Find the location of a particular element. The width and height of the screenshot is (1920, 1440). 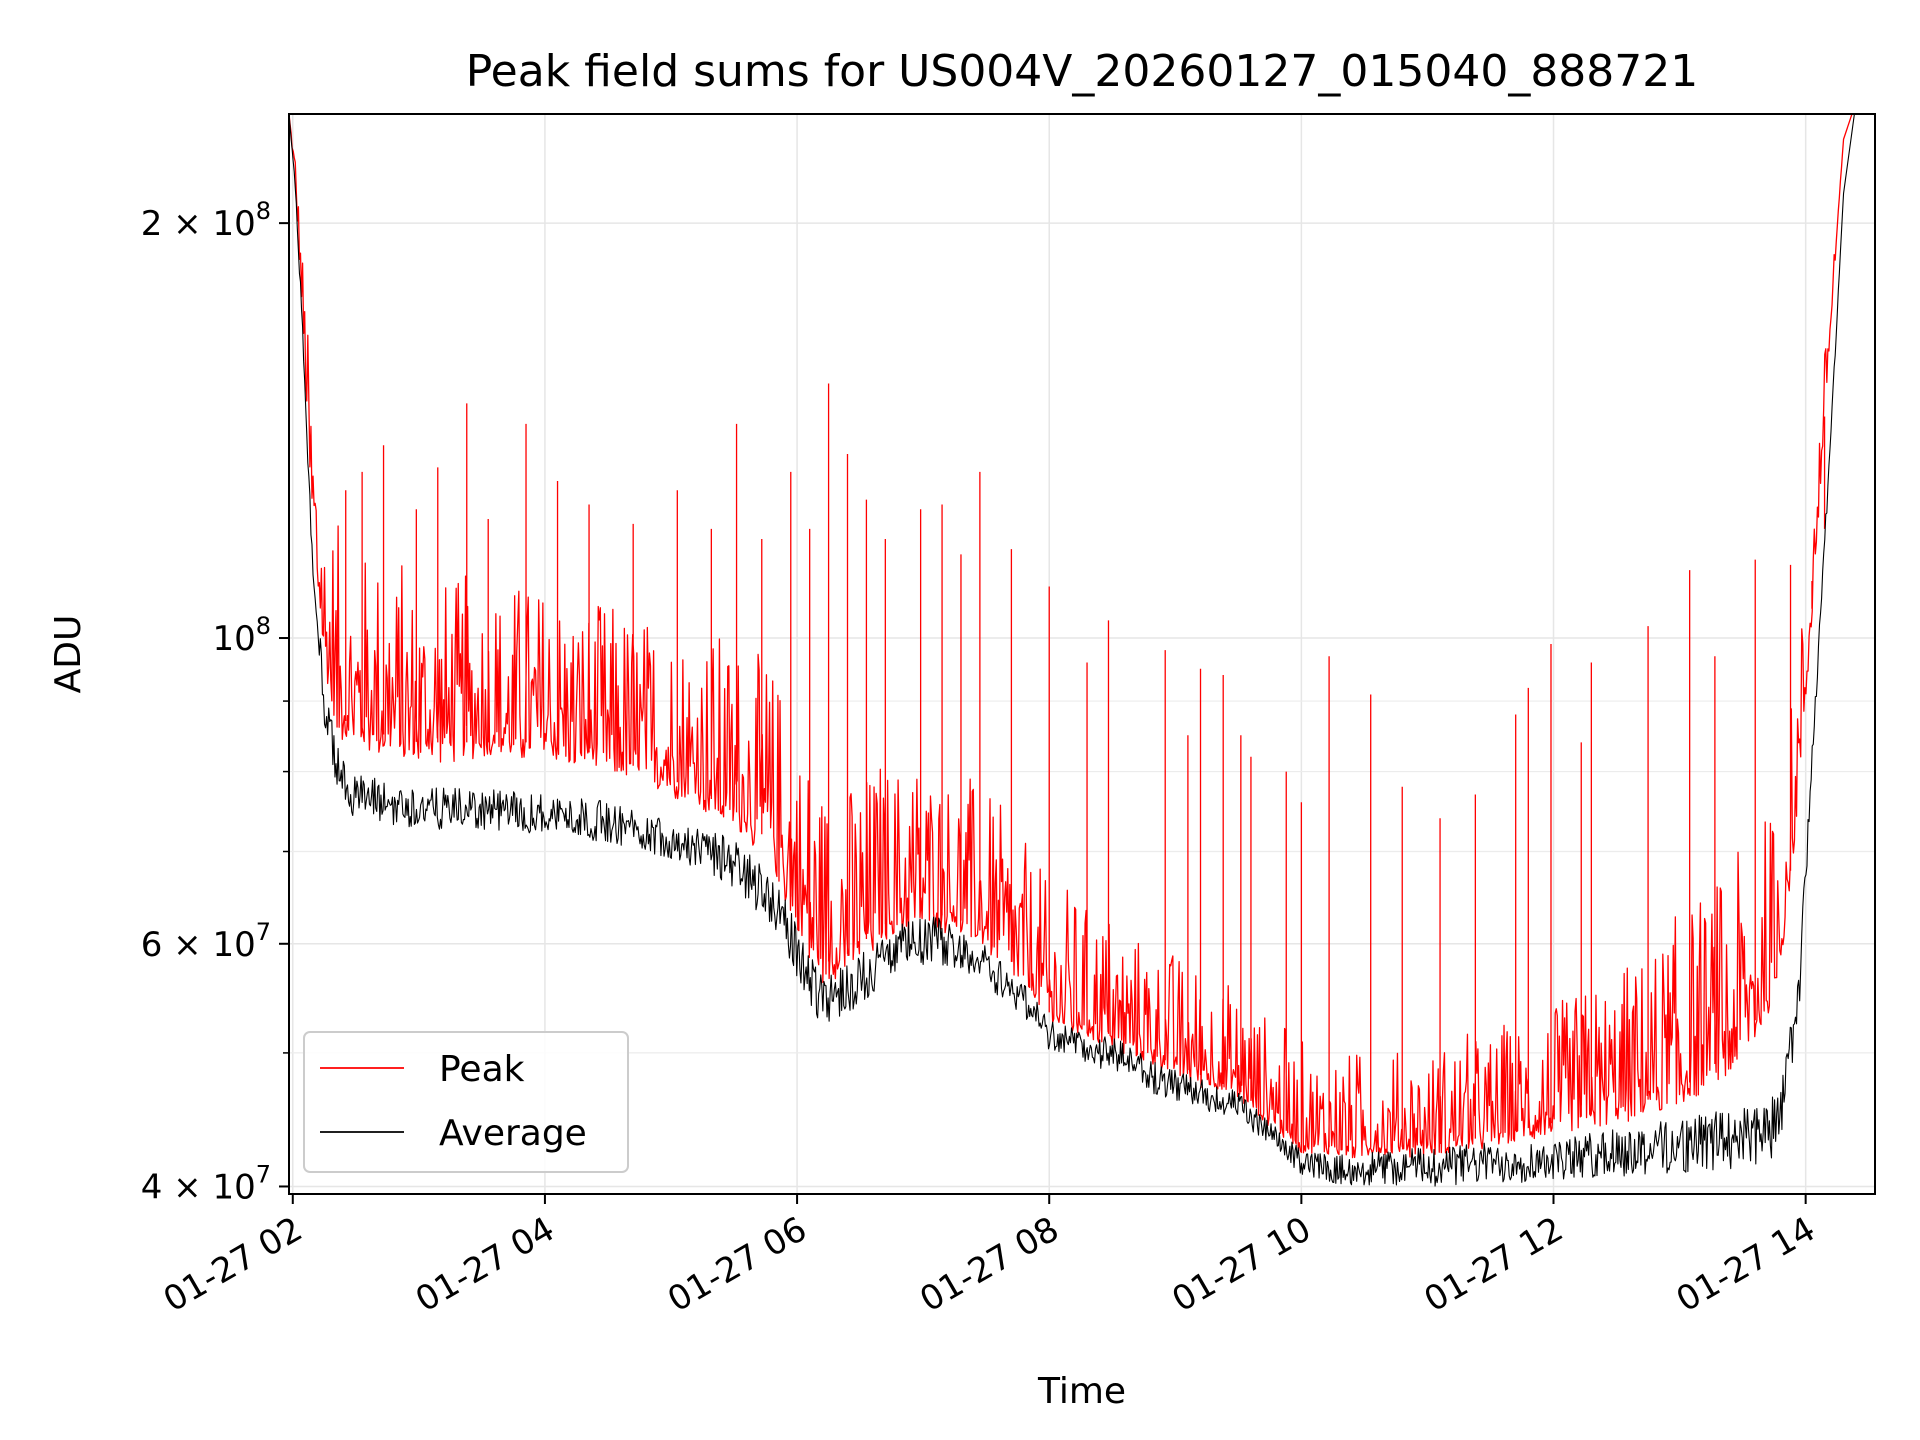

legend: Peak Average is located at coordinates (466, 1102).